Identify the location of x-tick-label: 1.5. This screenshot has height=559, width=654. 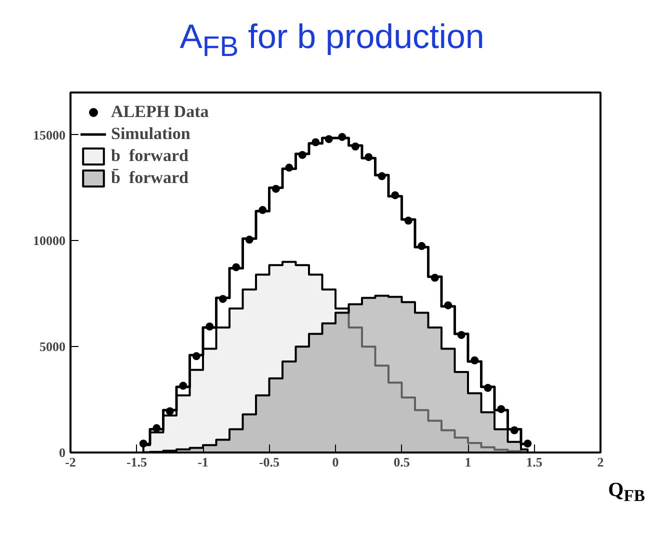
(534, 462).